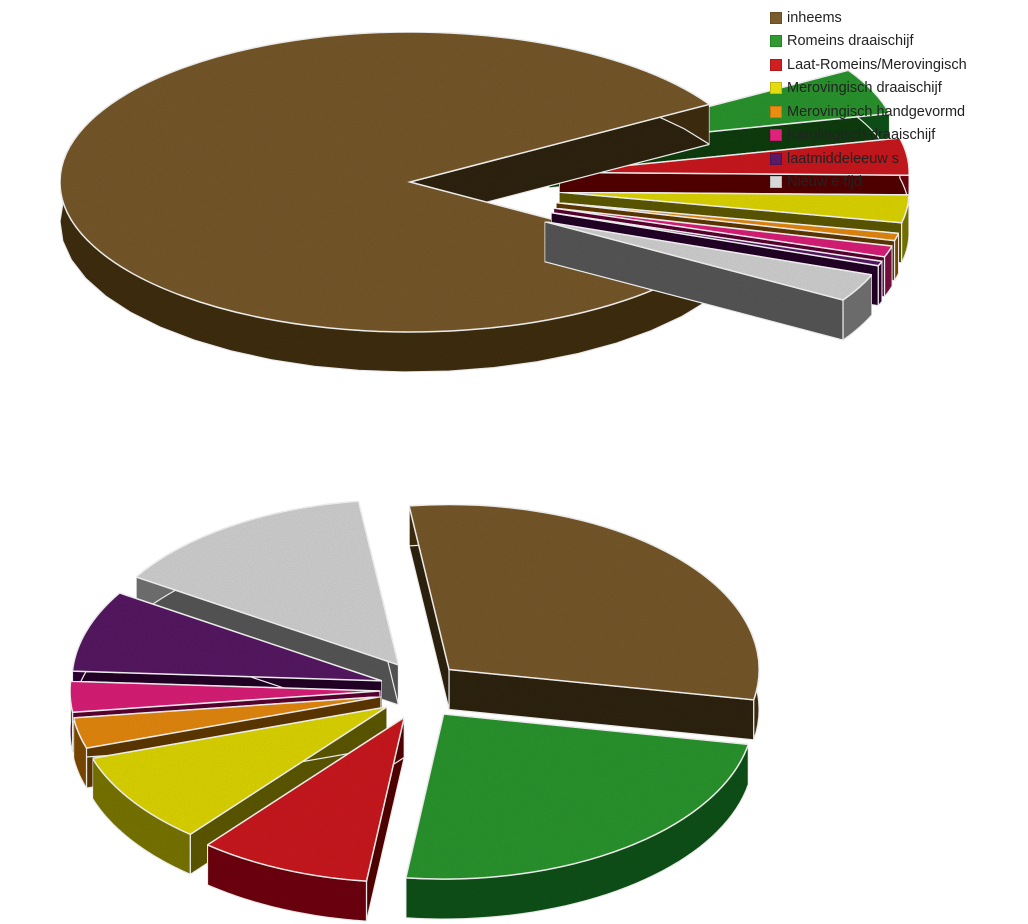 The width and height of the screenshot is (1028, 924). I want to click on legend-label: Merovingisch handgevormd, so click(876, 111).